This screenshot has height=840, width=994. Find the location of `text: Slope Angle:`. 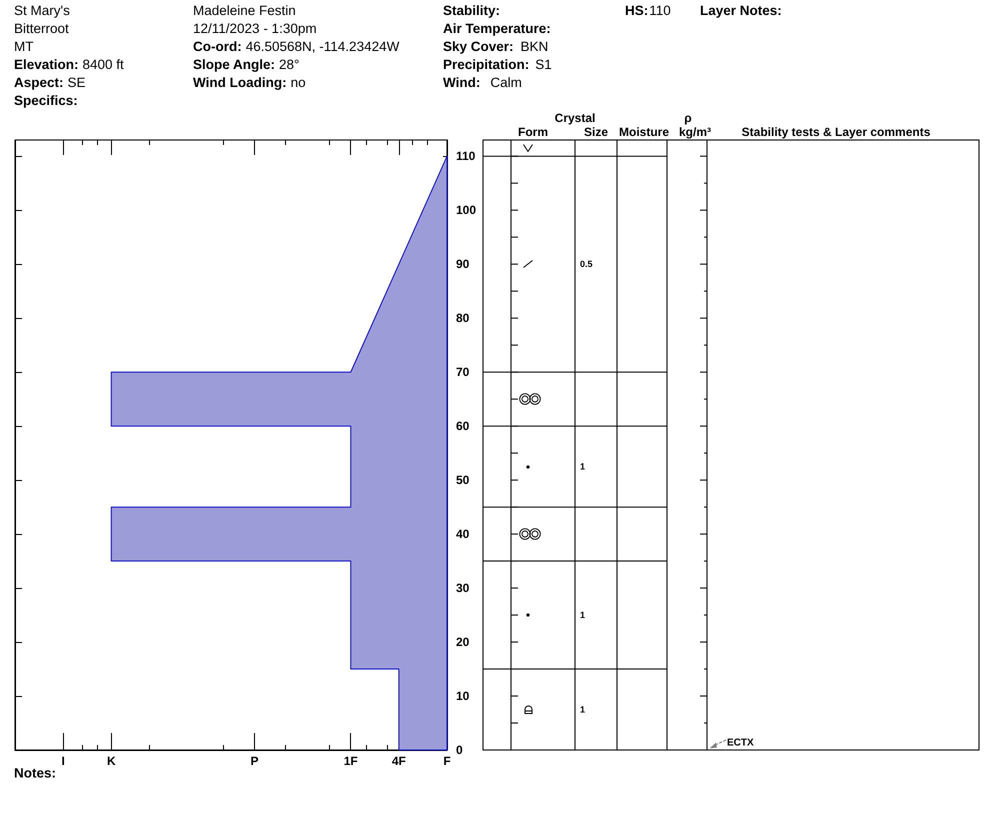

text: Slope Angle: is located at coordinates (234, 64).